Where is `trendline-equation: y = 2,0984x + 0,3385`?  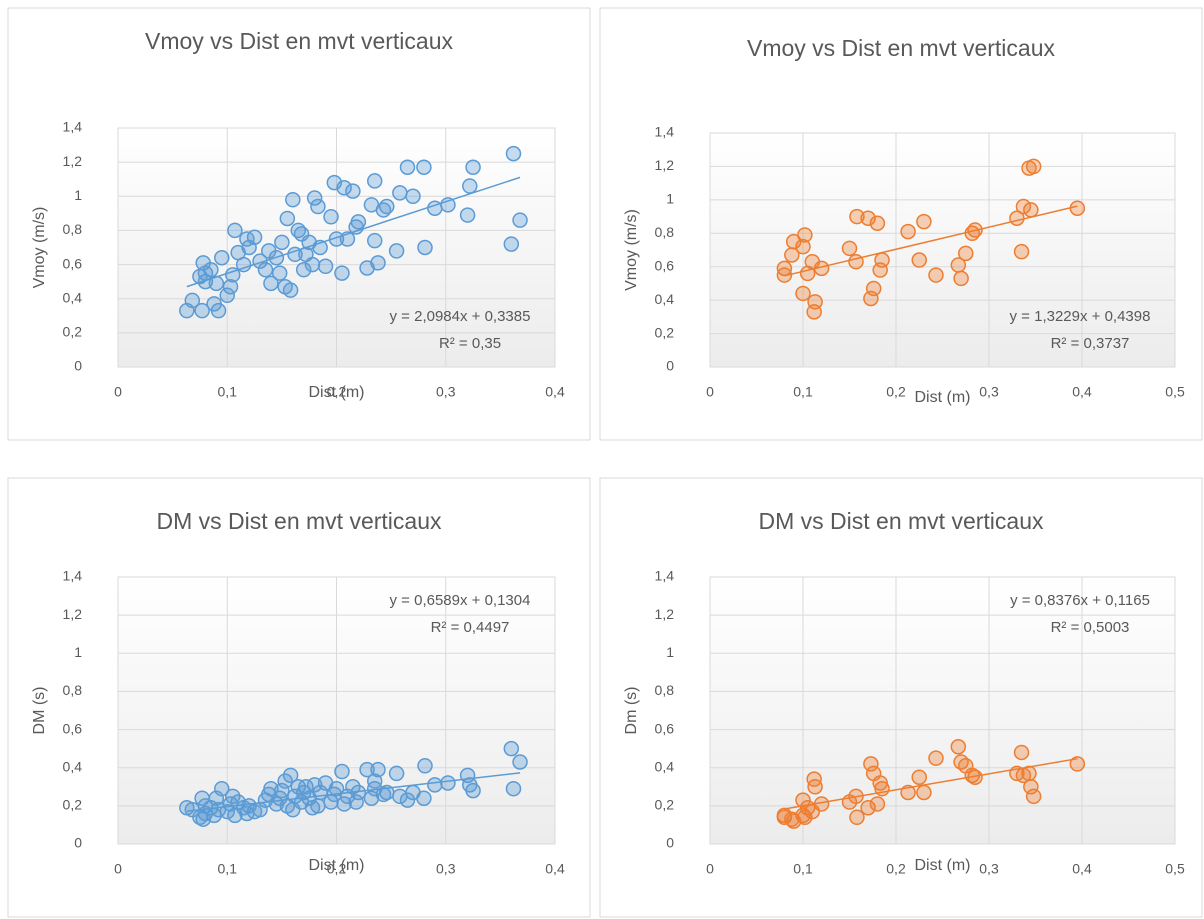 trendline-equation: y = 2,0984x + 0,3385 is located at coordinates (460, 316).